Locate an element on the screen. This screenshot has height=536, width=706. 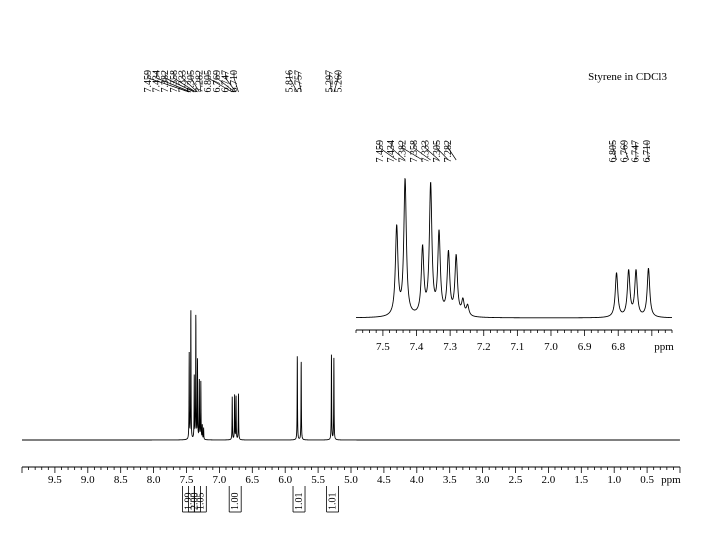
inset-tick-label: 6.9 is located at coordinates (585, 347).